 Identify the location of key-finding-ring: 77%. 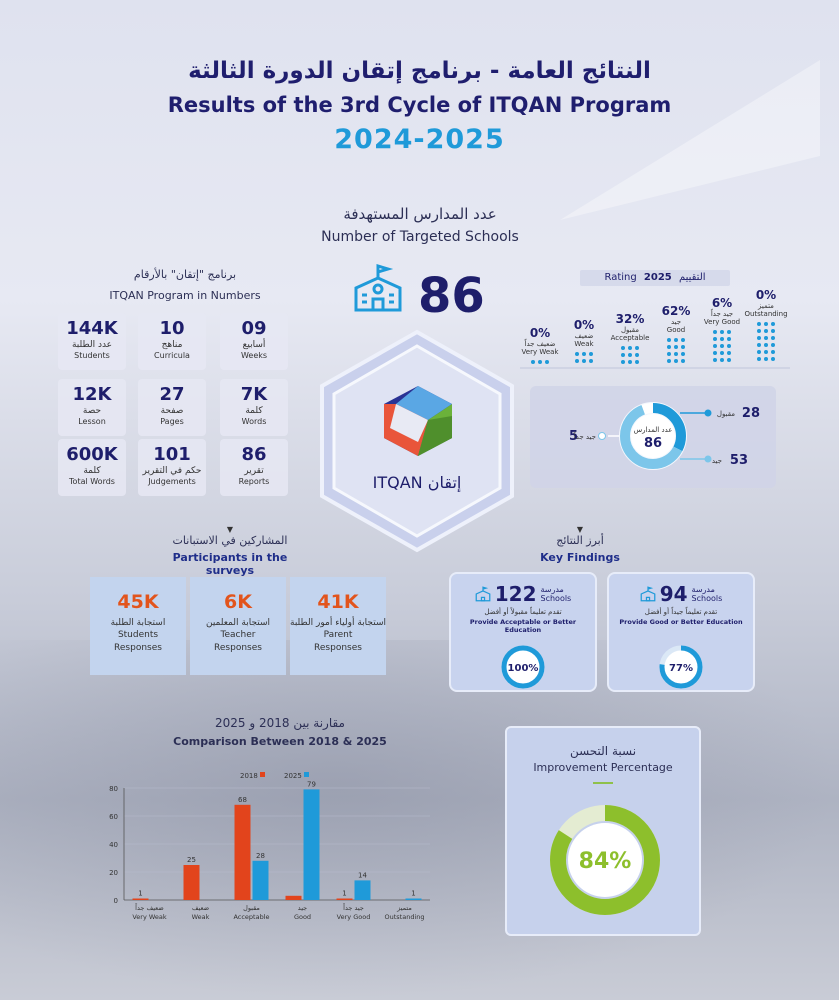
(681, 667).